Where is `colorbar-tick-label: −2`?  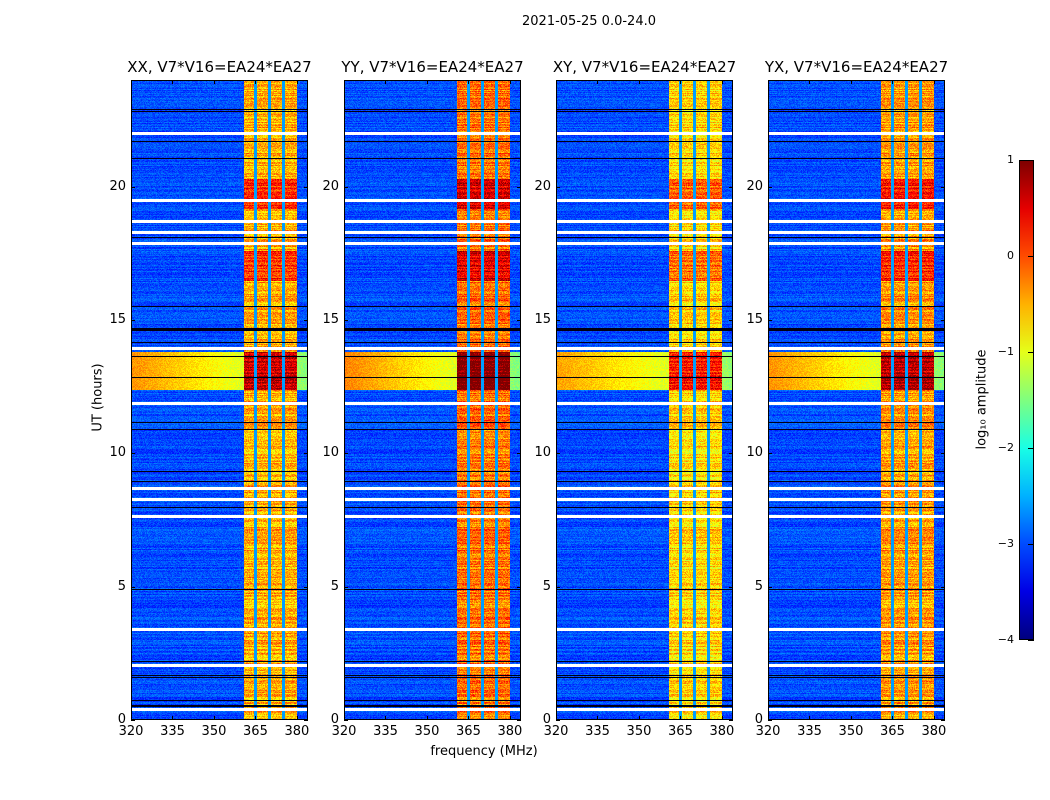 colorbar-tick-label: −2 is located at coordinates (1005, 447).